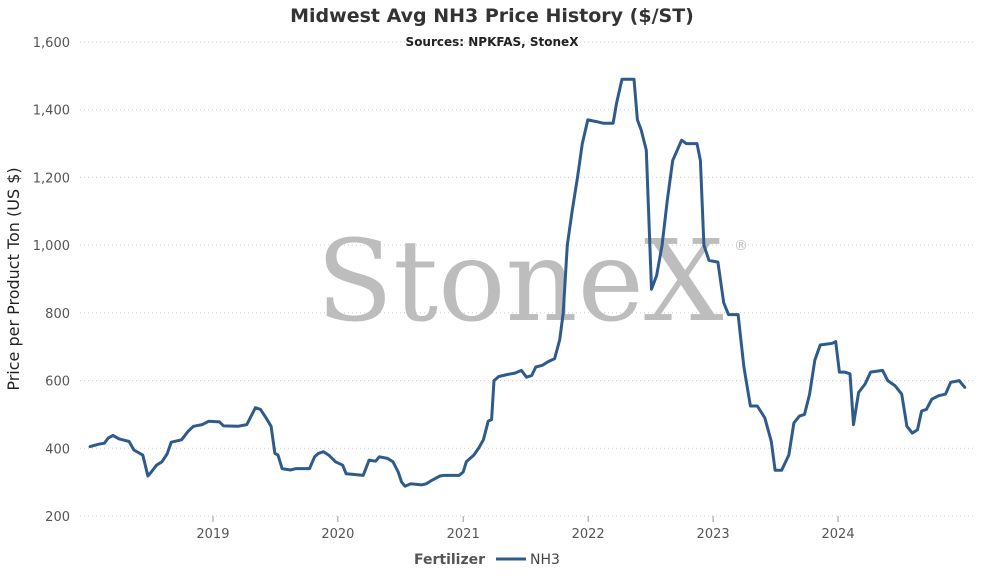  I want to click on watermark-text: StoneX, so click(520, 282).